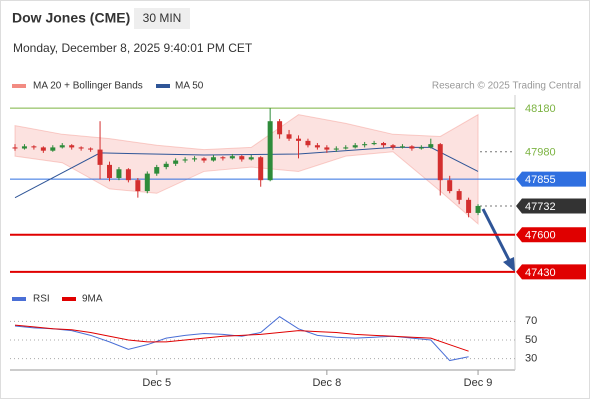 The image size is (590, 400). I want to click on x-tick-label: Dec 5, so click(156, 383).